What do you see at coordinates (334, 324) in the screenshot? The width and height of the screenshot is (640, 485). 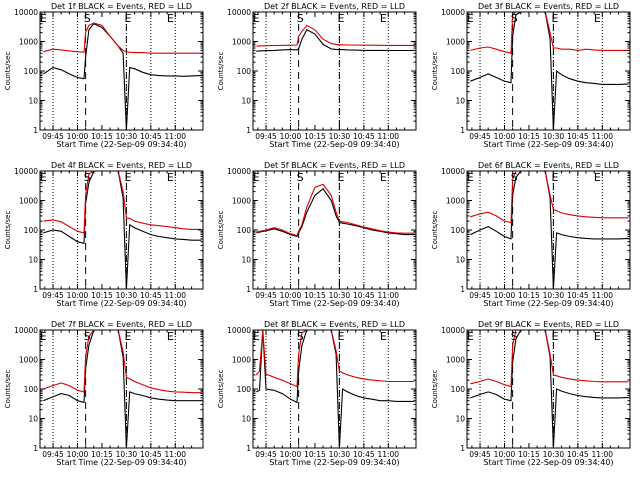 I see `panel-title: Det 8f BLACK = Events, RED = LLD` at bounding box center [334, 324].